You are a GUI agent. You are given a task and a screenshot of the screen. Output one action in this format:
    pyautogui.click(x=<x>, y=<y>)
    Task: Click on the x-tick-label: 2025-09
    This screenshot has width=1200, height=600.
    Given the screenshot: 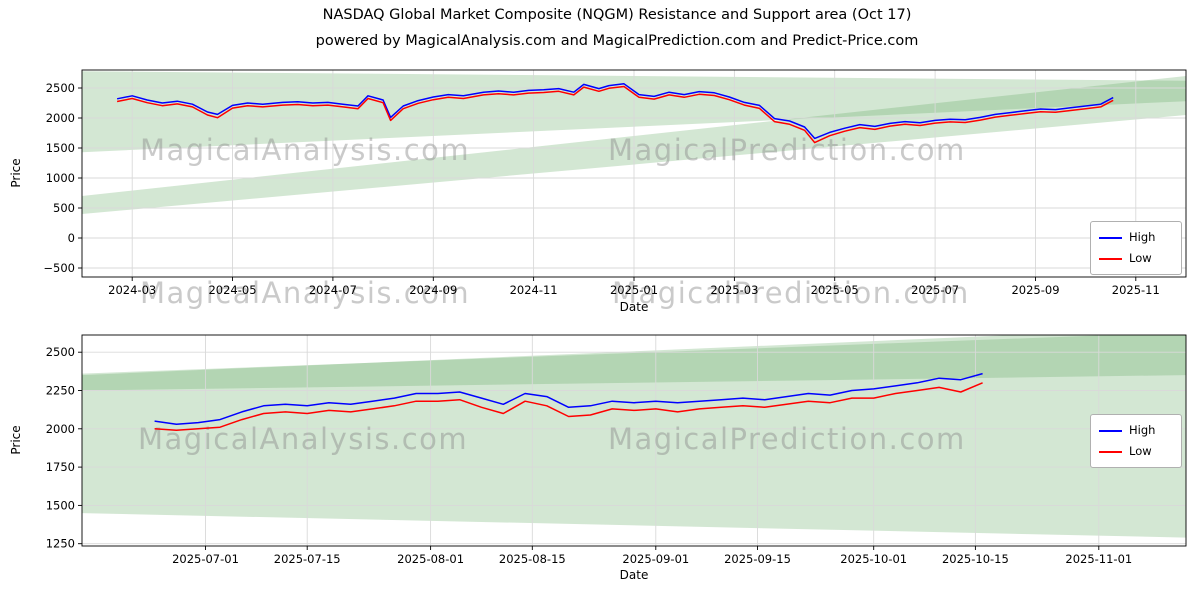 What is the action you would take?
    pyautogui.click(x=1035, y=290)
    